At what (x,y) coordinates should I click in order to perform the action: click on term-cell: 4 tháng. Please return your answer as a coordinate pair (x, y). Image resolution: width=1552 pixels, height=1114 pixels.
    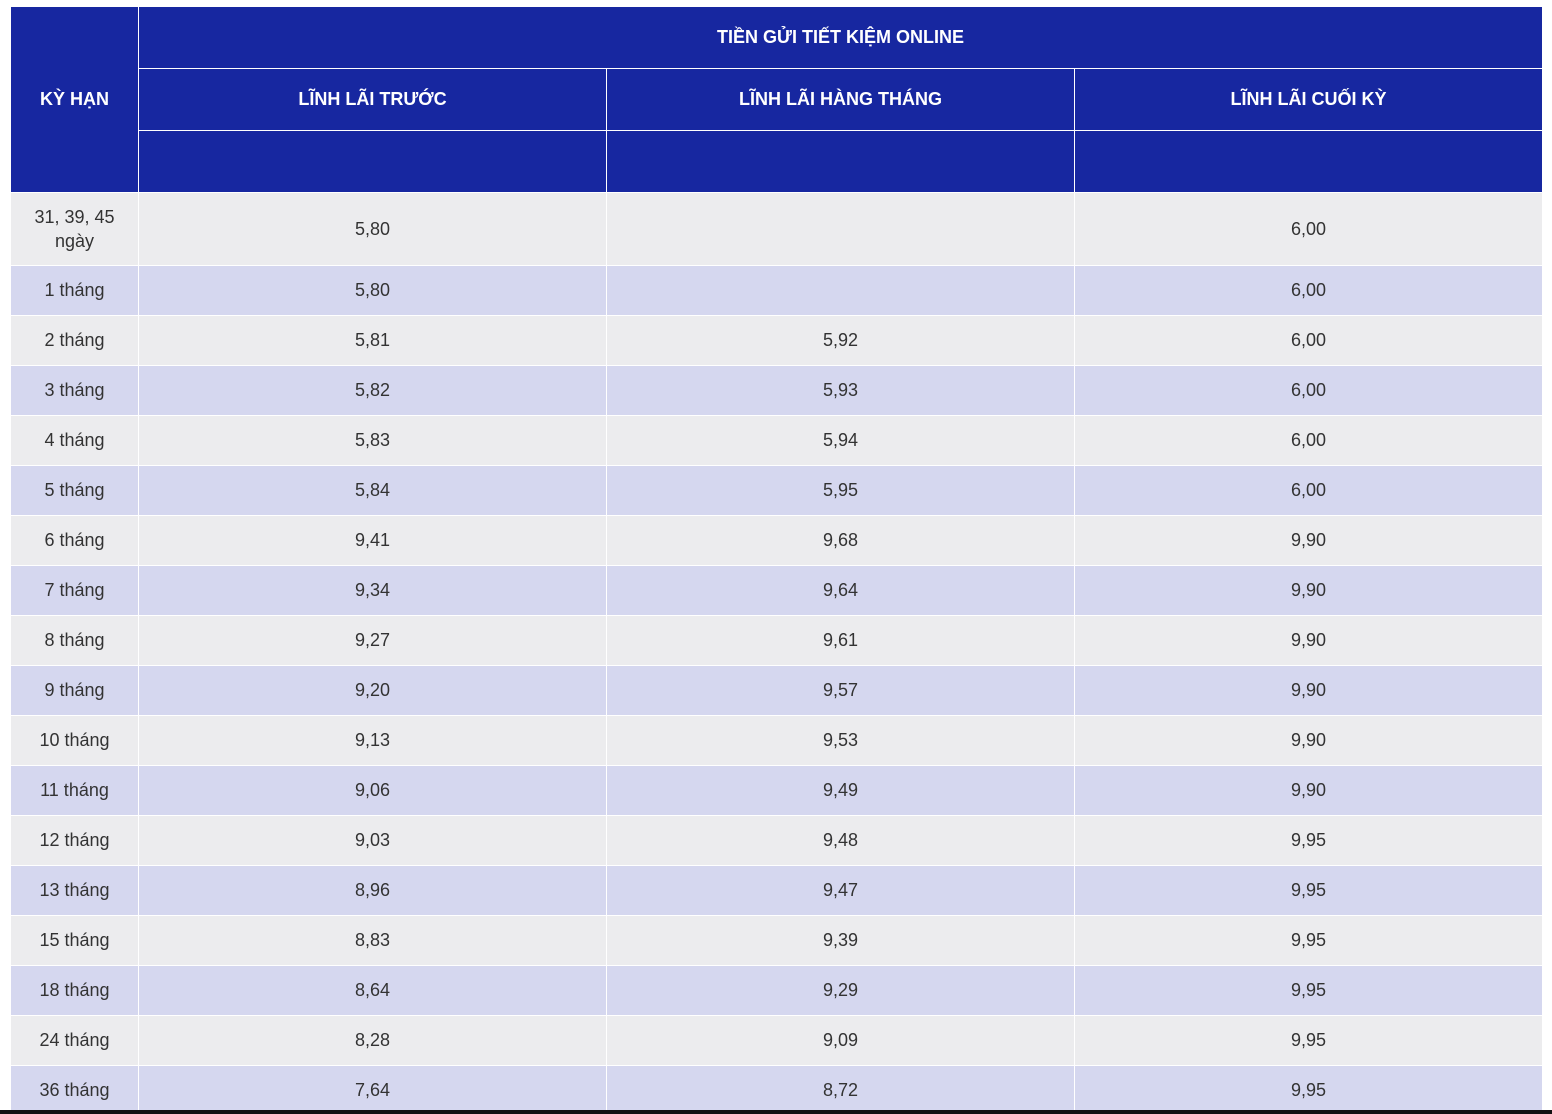
    Looking at the image, I should click on (74, 440).